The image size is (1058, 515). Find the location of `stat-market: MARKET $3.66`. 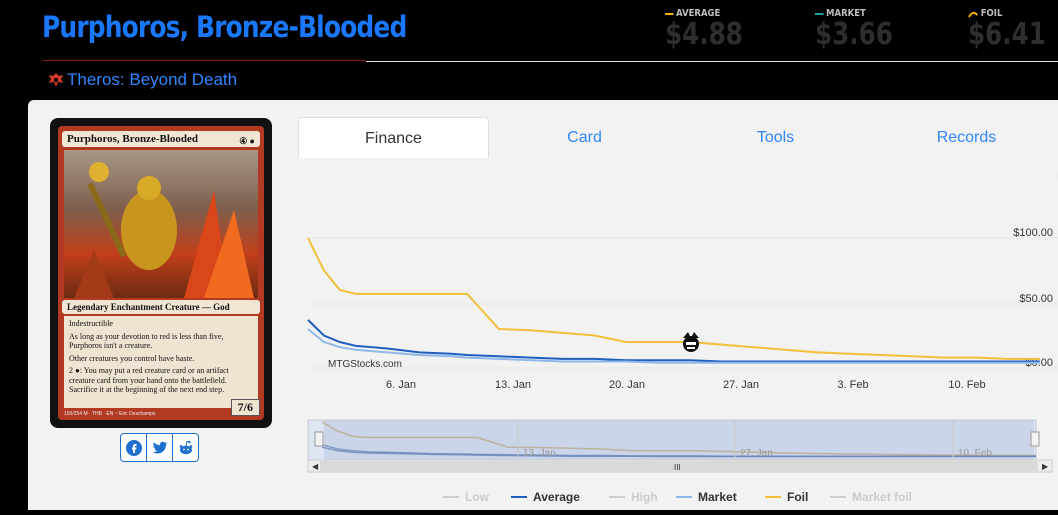

stat-market: MARKET $3.66 is located at coordinates (862, 29).